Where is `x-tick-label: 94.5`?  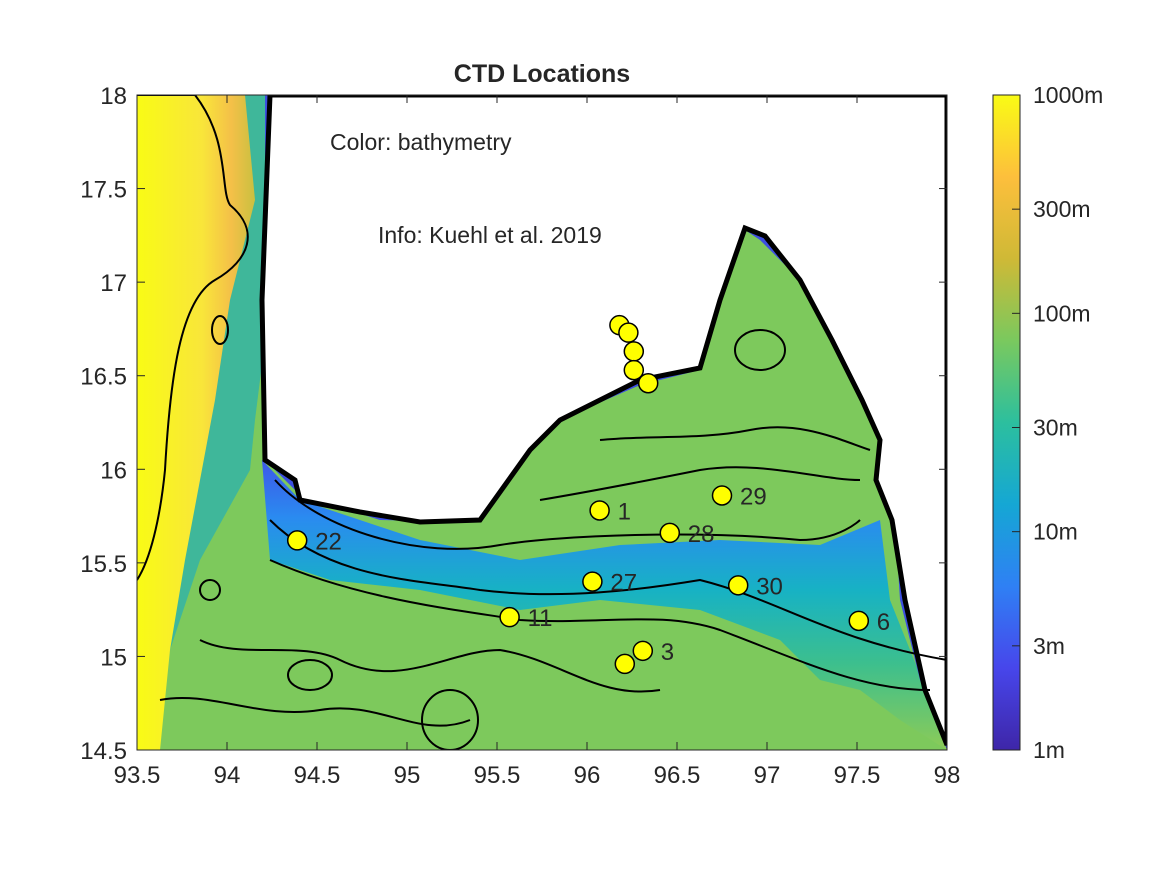 x-tick-label: 94.5 is located at coordinates (317, 775).